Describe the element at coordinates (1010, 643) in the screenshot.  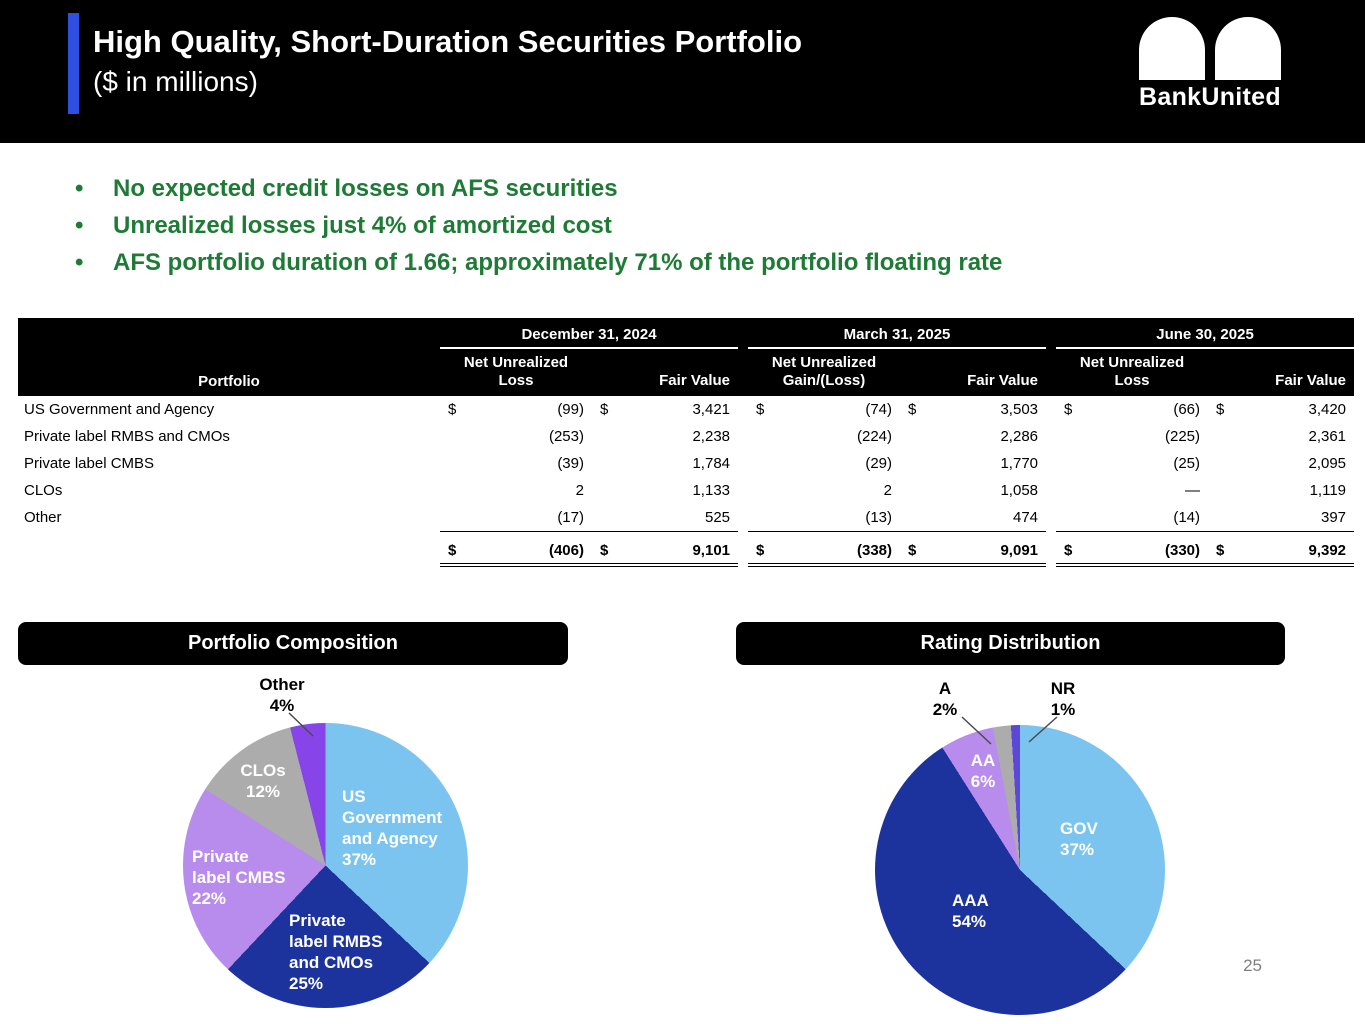
I see `rating-chart-title: Rating Distribution` at that location.